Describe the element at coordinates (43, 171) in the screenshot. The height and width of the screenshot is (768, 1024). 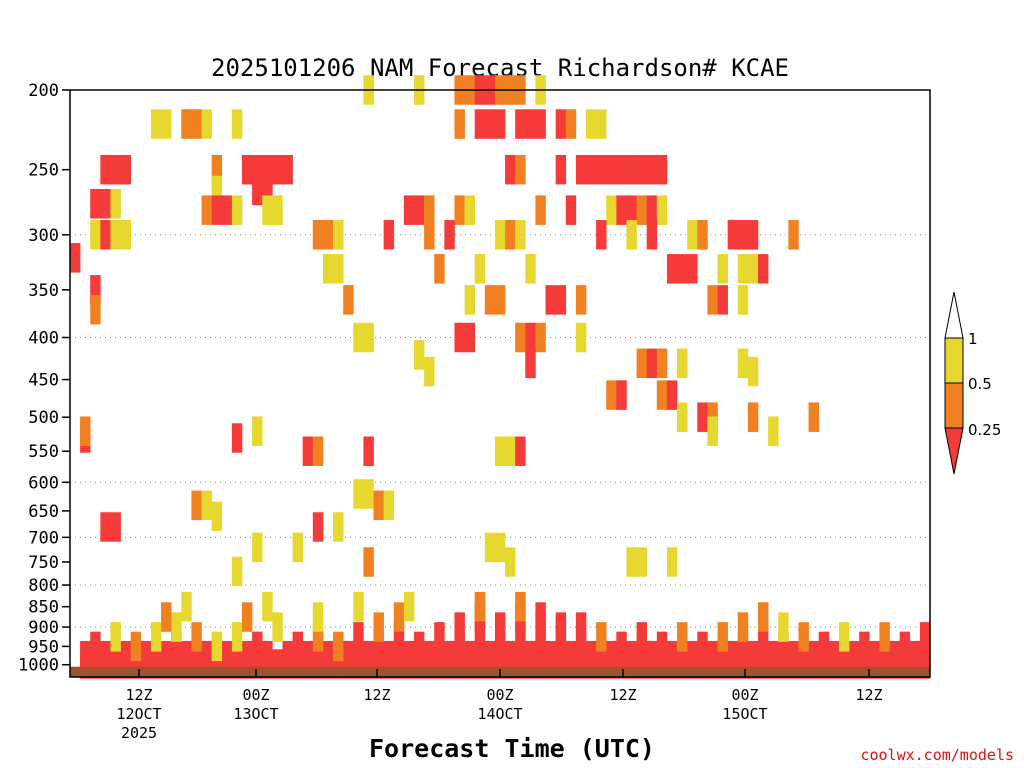
I see `y-tick-label: 250` at that location.